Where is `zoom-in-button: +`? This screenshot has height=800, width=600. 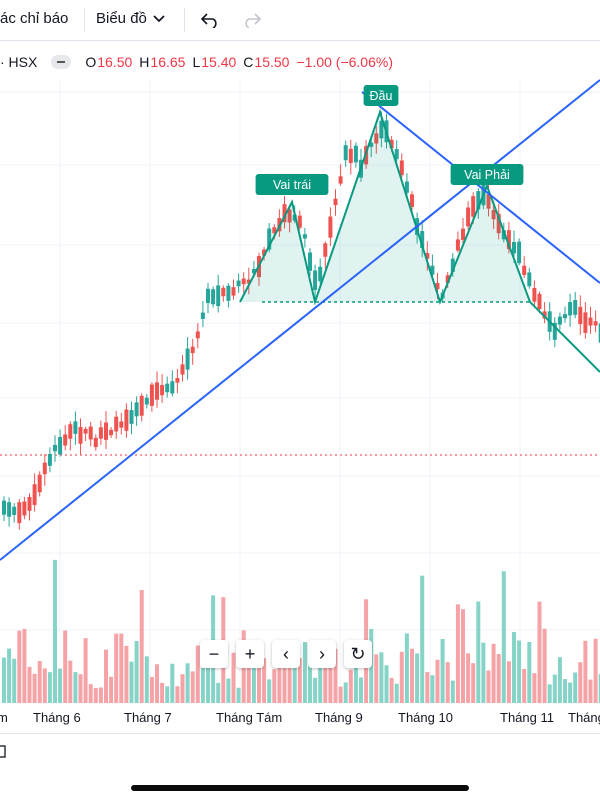 zoom-in-button: + is located at coordinates (250, 654).